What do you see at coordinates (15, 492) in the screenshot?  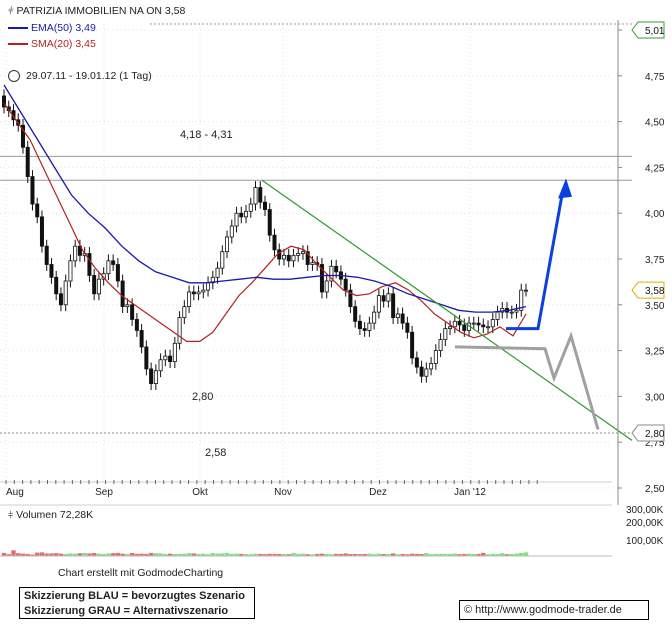 I see `time-tick-label: Aug` at bounding box center [15, 492].